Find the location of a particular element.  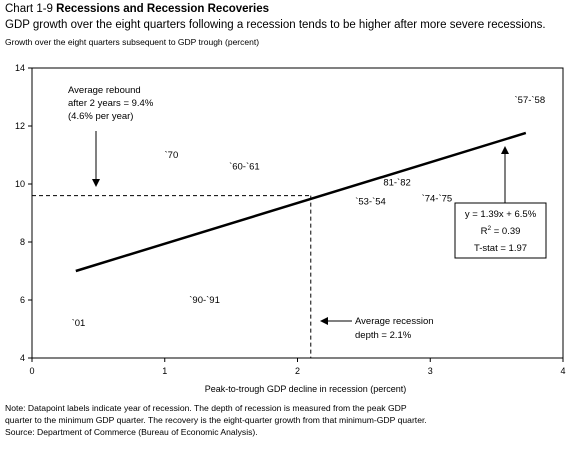

regression-equation: y = 1.39x + 6.5% is located at coordinates (501, 214).